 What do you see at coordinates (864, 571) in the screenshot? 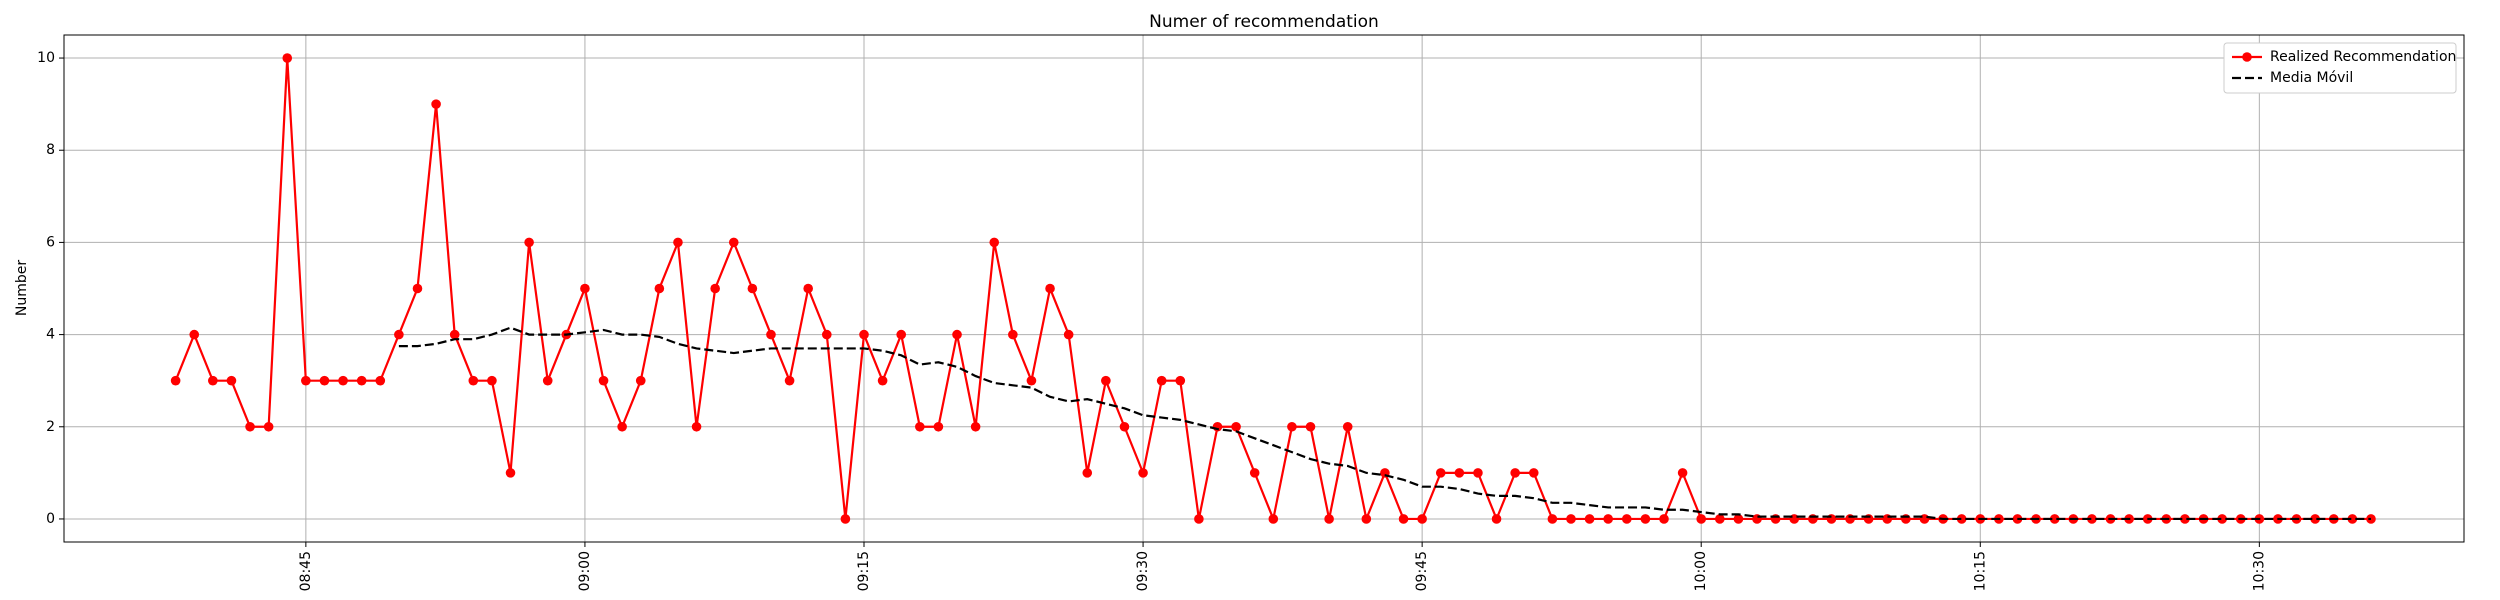
I see `x-tick-label: 09:15` at bounding box center [864, 571].